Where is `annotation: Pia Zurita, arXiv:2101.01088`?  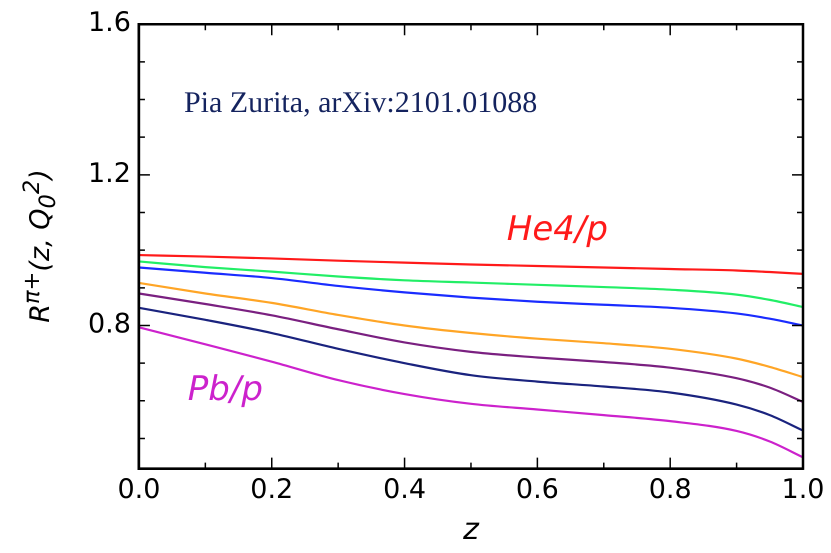
annotation: Pia Zurita, arXiv:2101.01088 is located at coordinates (361, 103).